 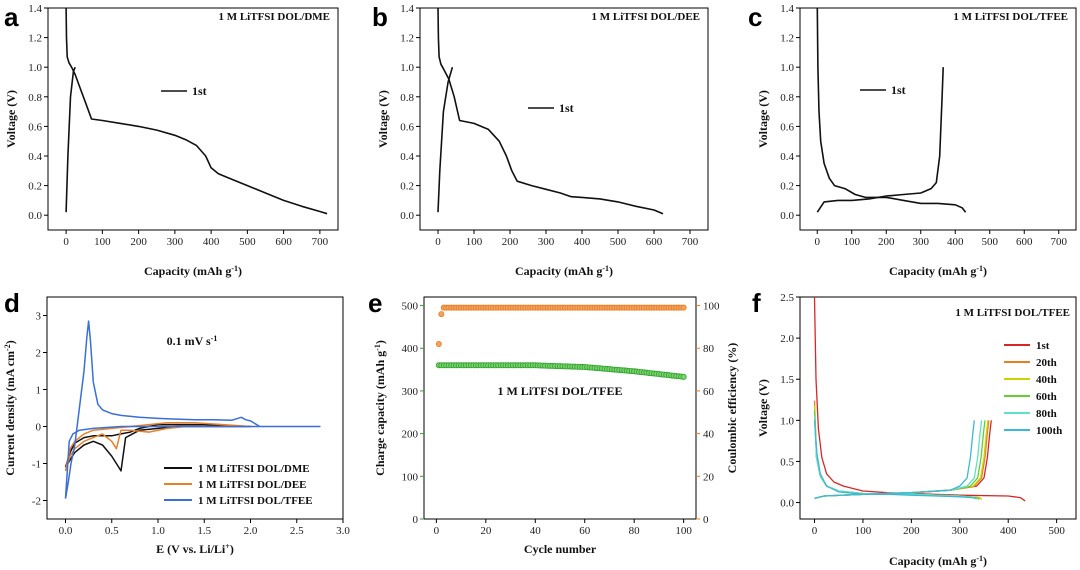 What do you see at coordinates (252, 485) in the screenshot?
I see `legend-label-d-1: 1 M LiTFSI DOL/DEE` at bounding box center [252, 485].